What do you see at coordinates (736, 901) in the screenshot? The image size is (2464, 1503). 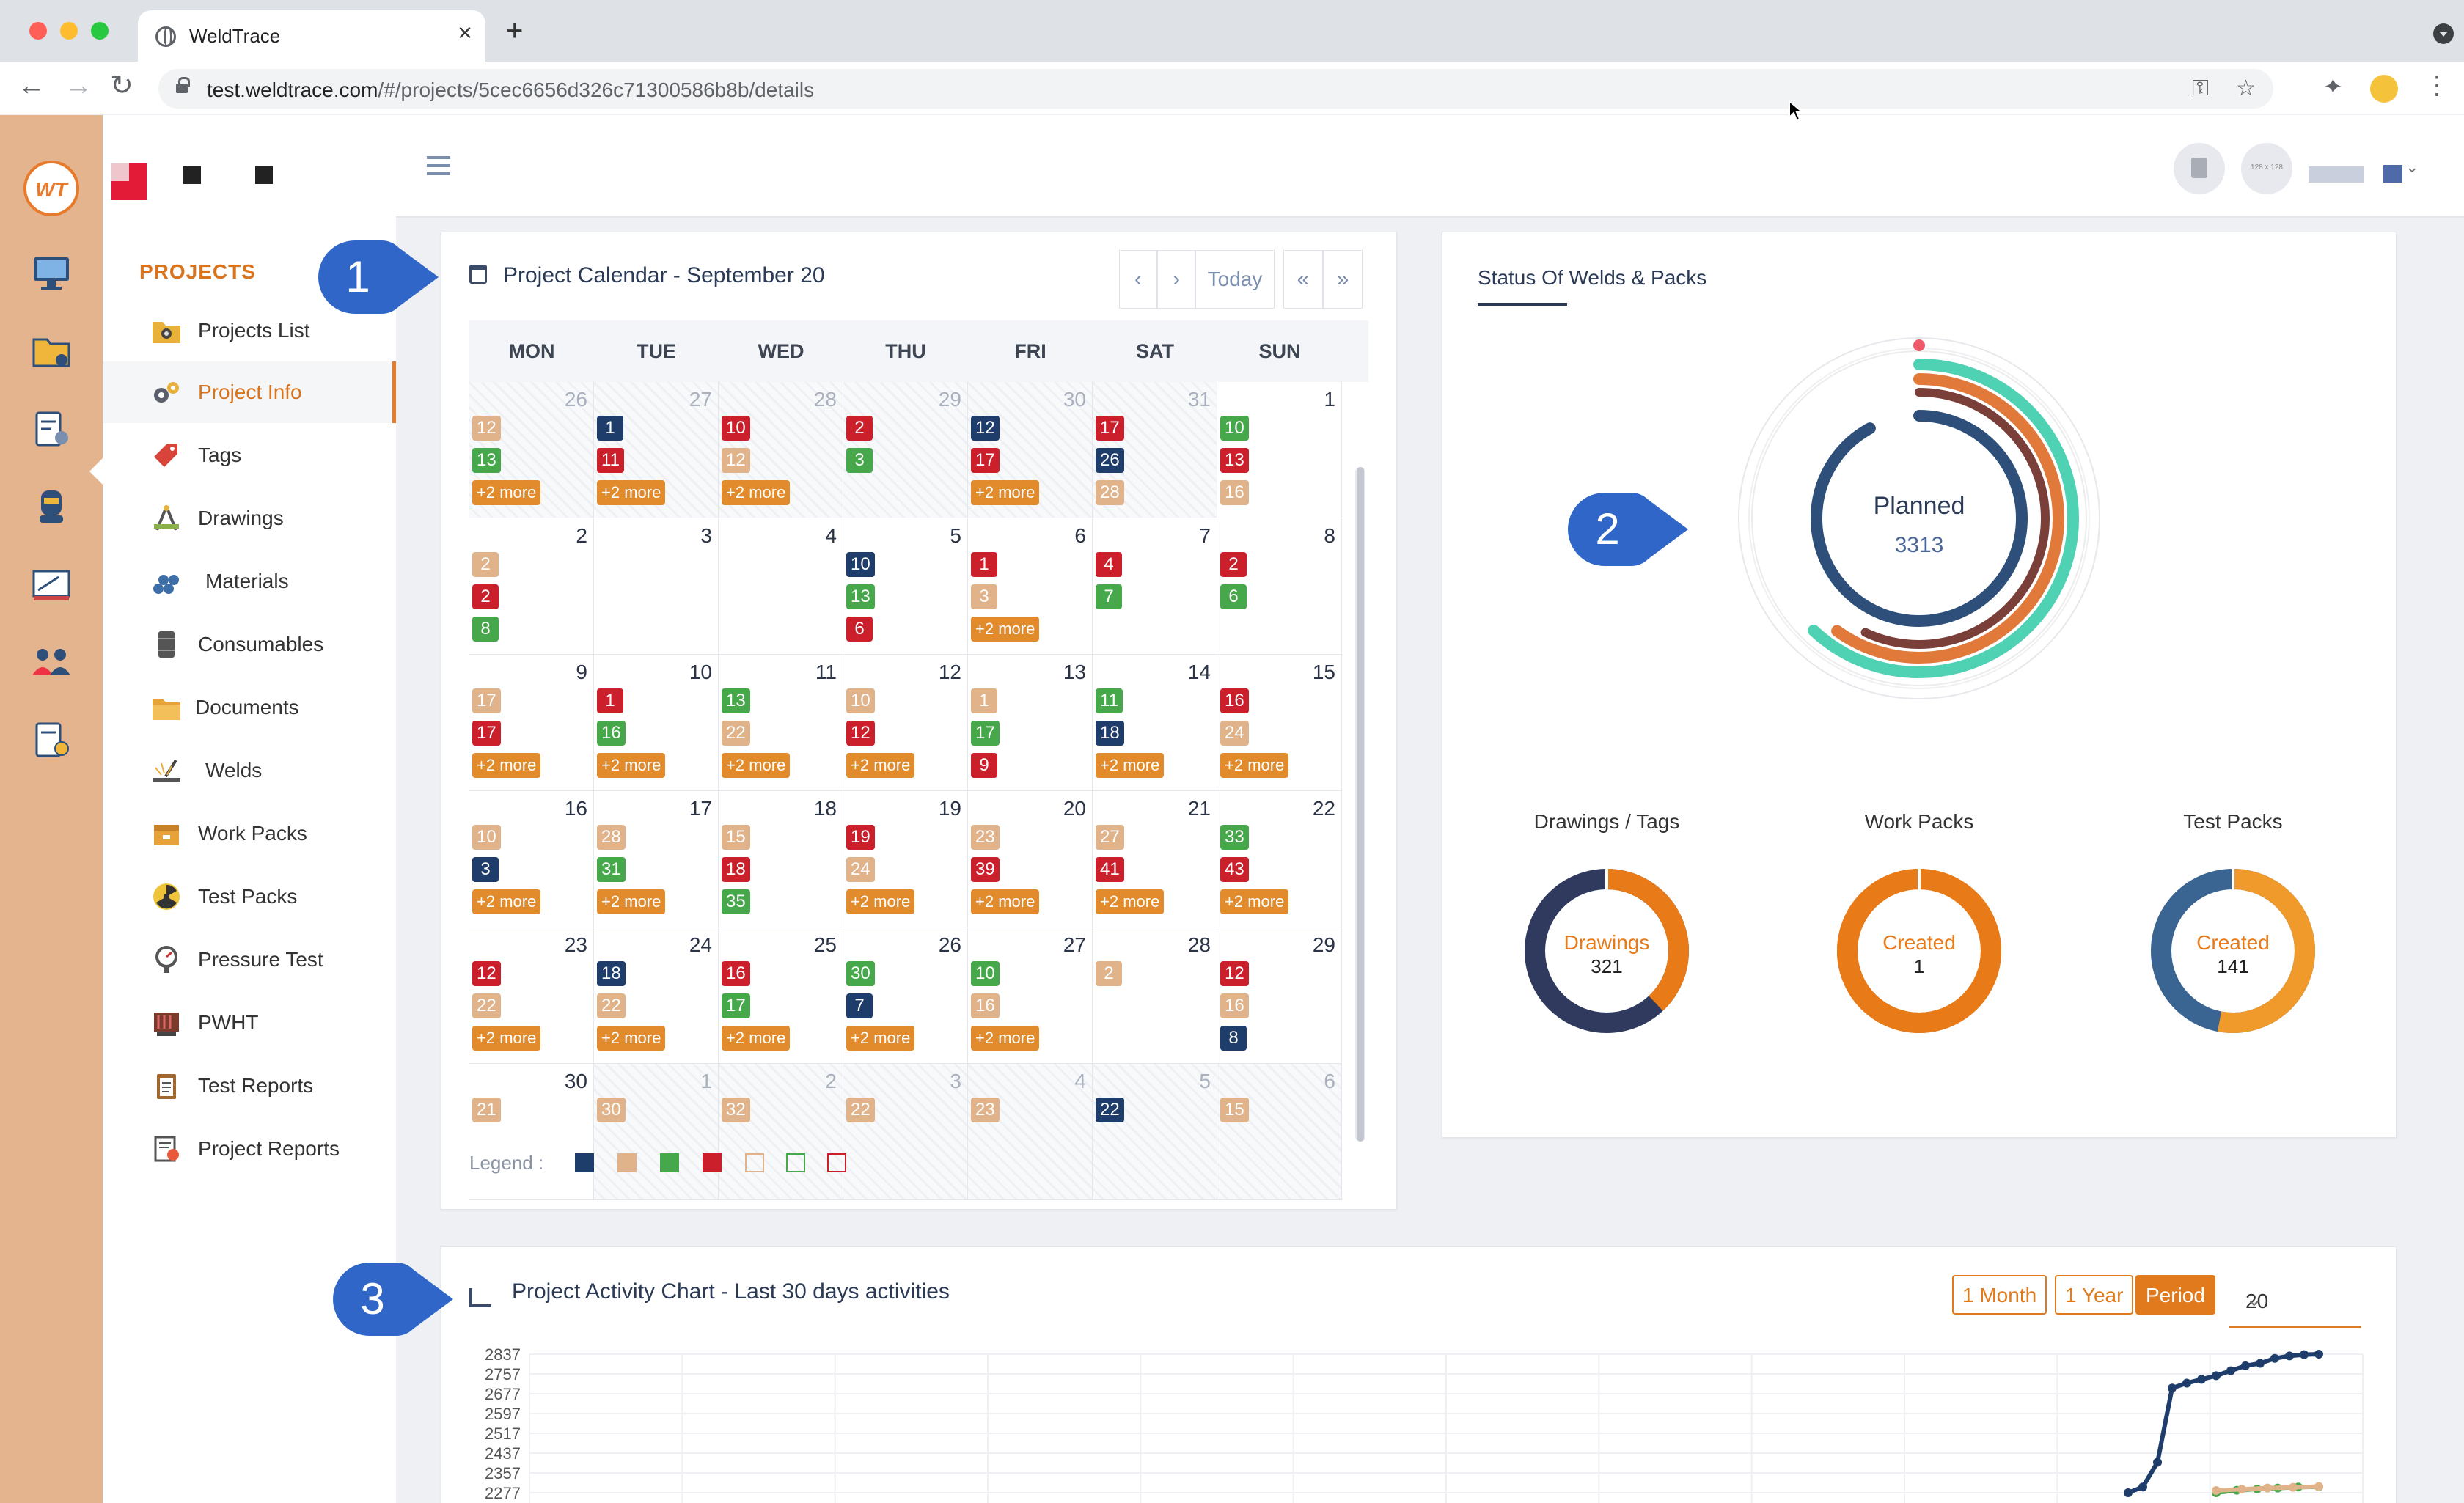 I see `calendar-event-badge: 35` at bounding box center [736, 901].